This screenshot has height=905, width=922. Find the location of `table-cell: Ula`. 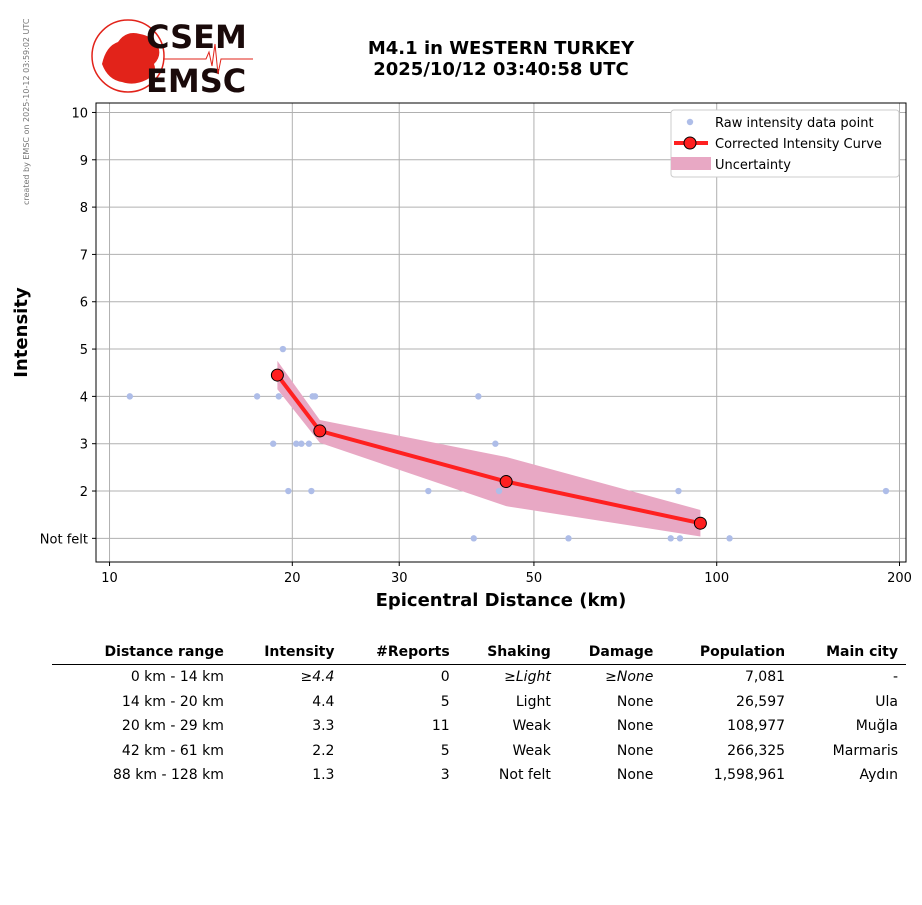

table-cell: Ula is located at coordinates (886, 701).